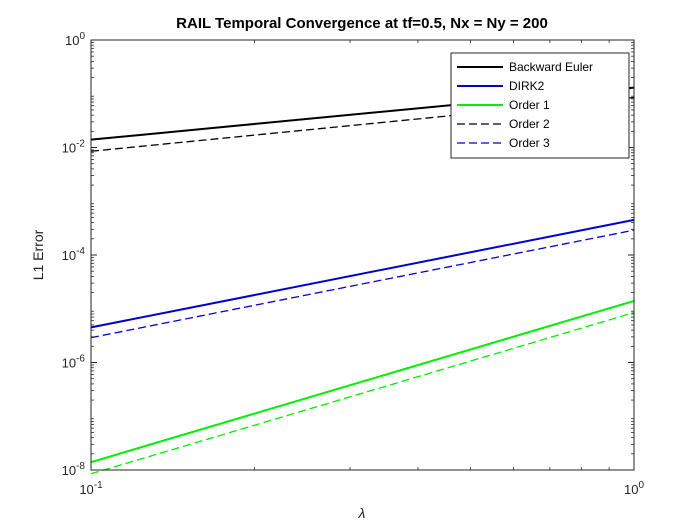 This screenshot has height=530, width=700. Describe the element at coordinates (634, 488) in the screenshot. I see `x-tick-label-1: 10⁰` at that location.